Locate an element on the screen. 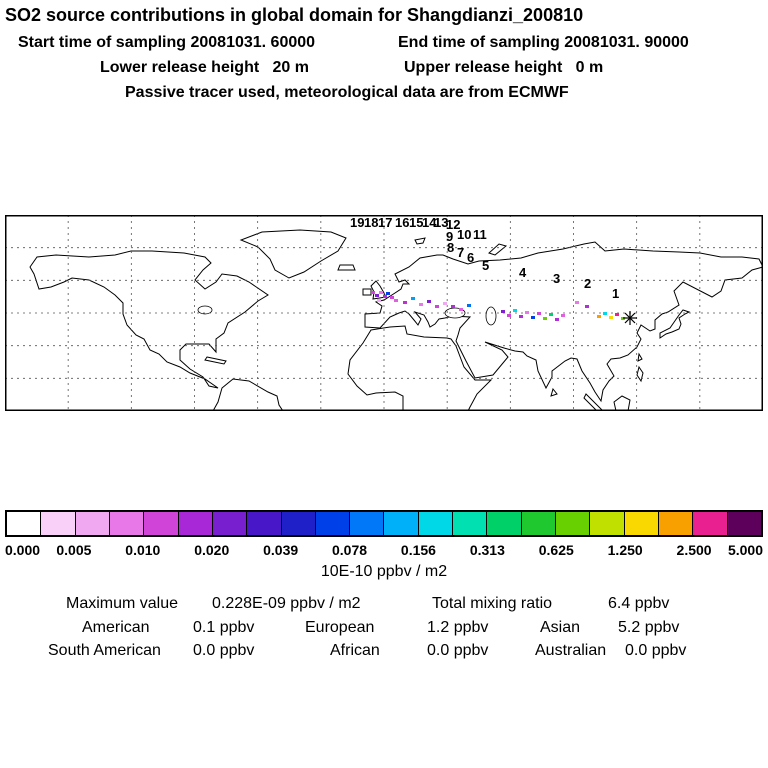 The width and height of the screenshot is (768, 768). svg-text: 14 is located at coordinates (429, 222).